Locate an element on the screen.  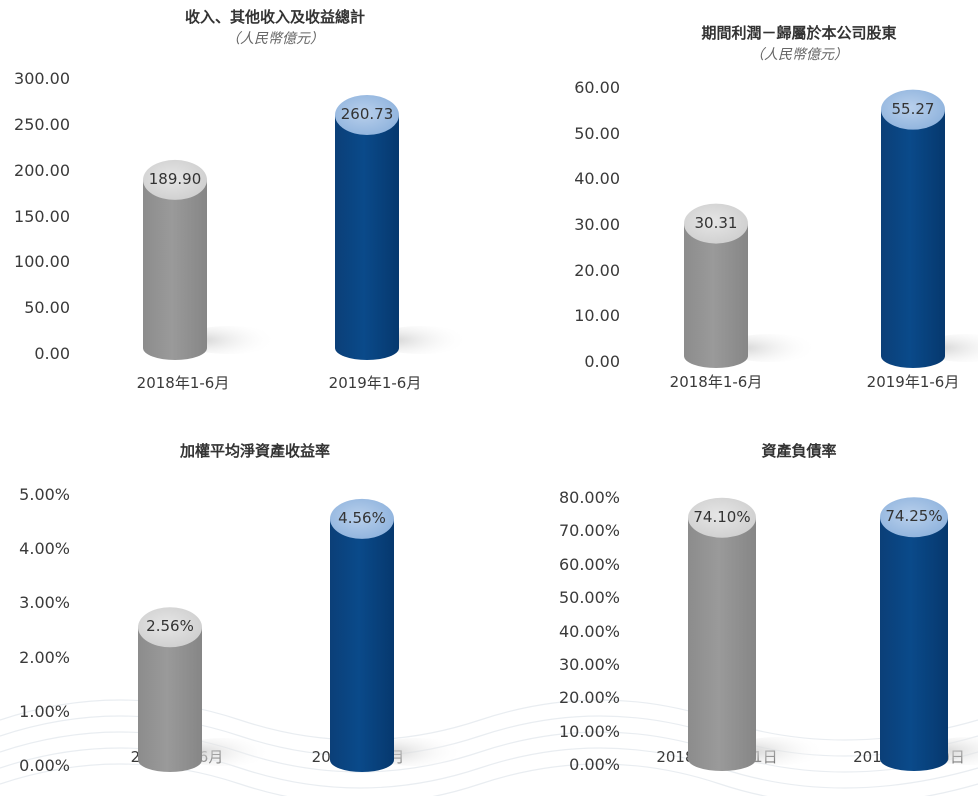
y-tick-label: 30.00% is located at coordinates (589, 664).